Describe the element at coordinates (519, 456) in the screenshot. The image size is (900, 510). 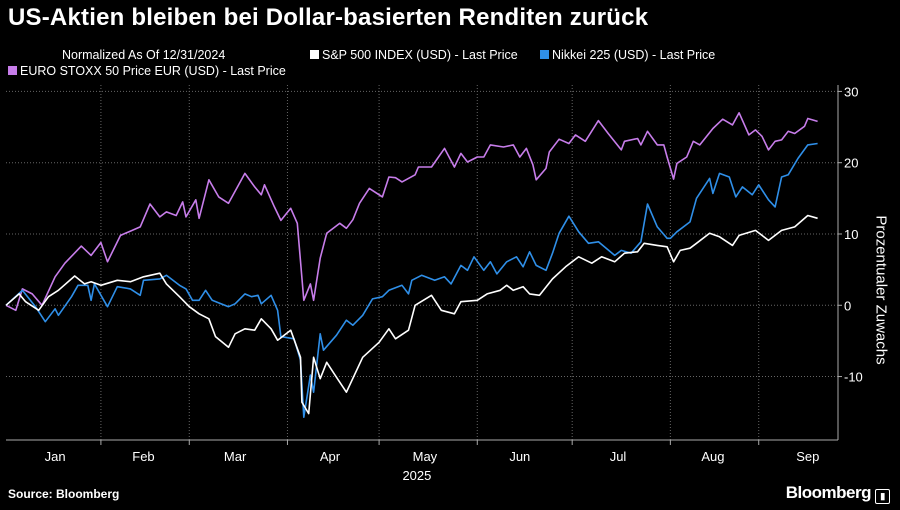
I see `x-tick-label: Jun` at that location.